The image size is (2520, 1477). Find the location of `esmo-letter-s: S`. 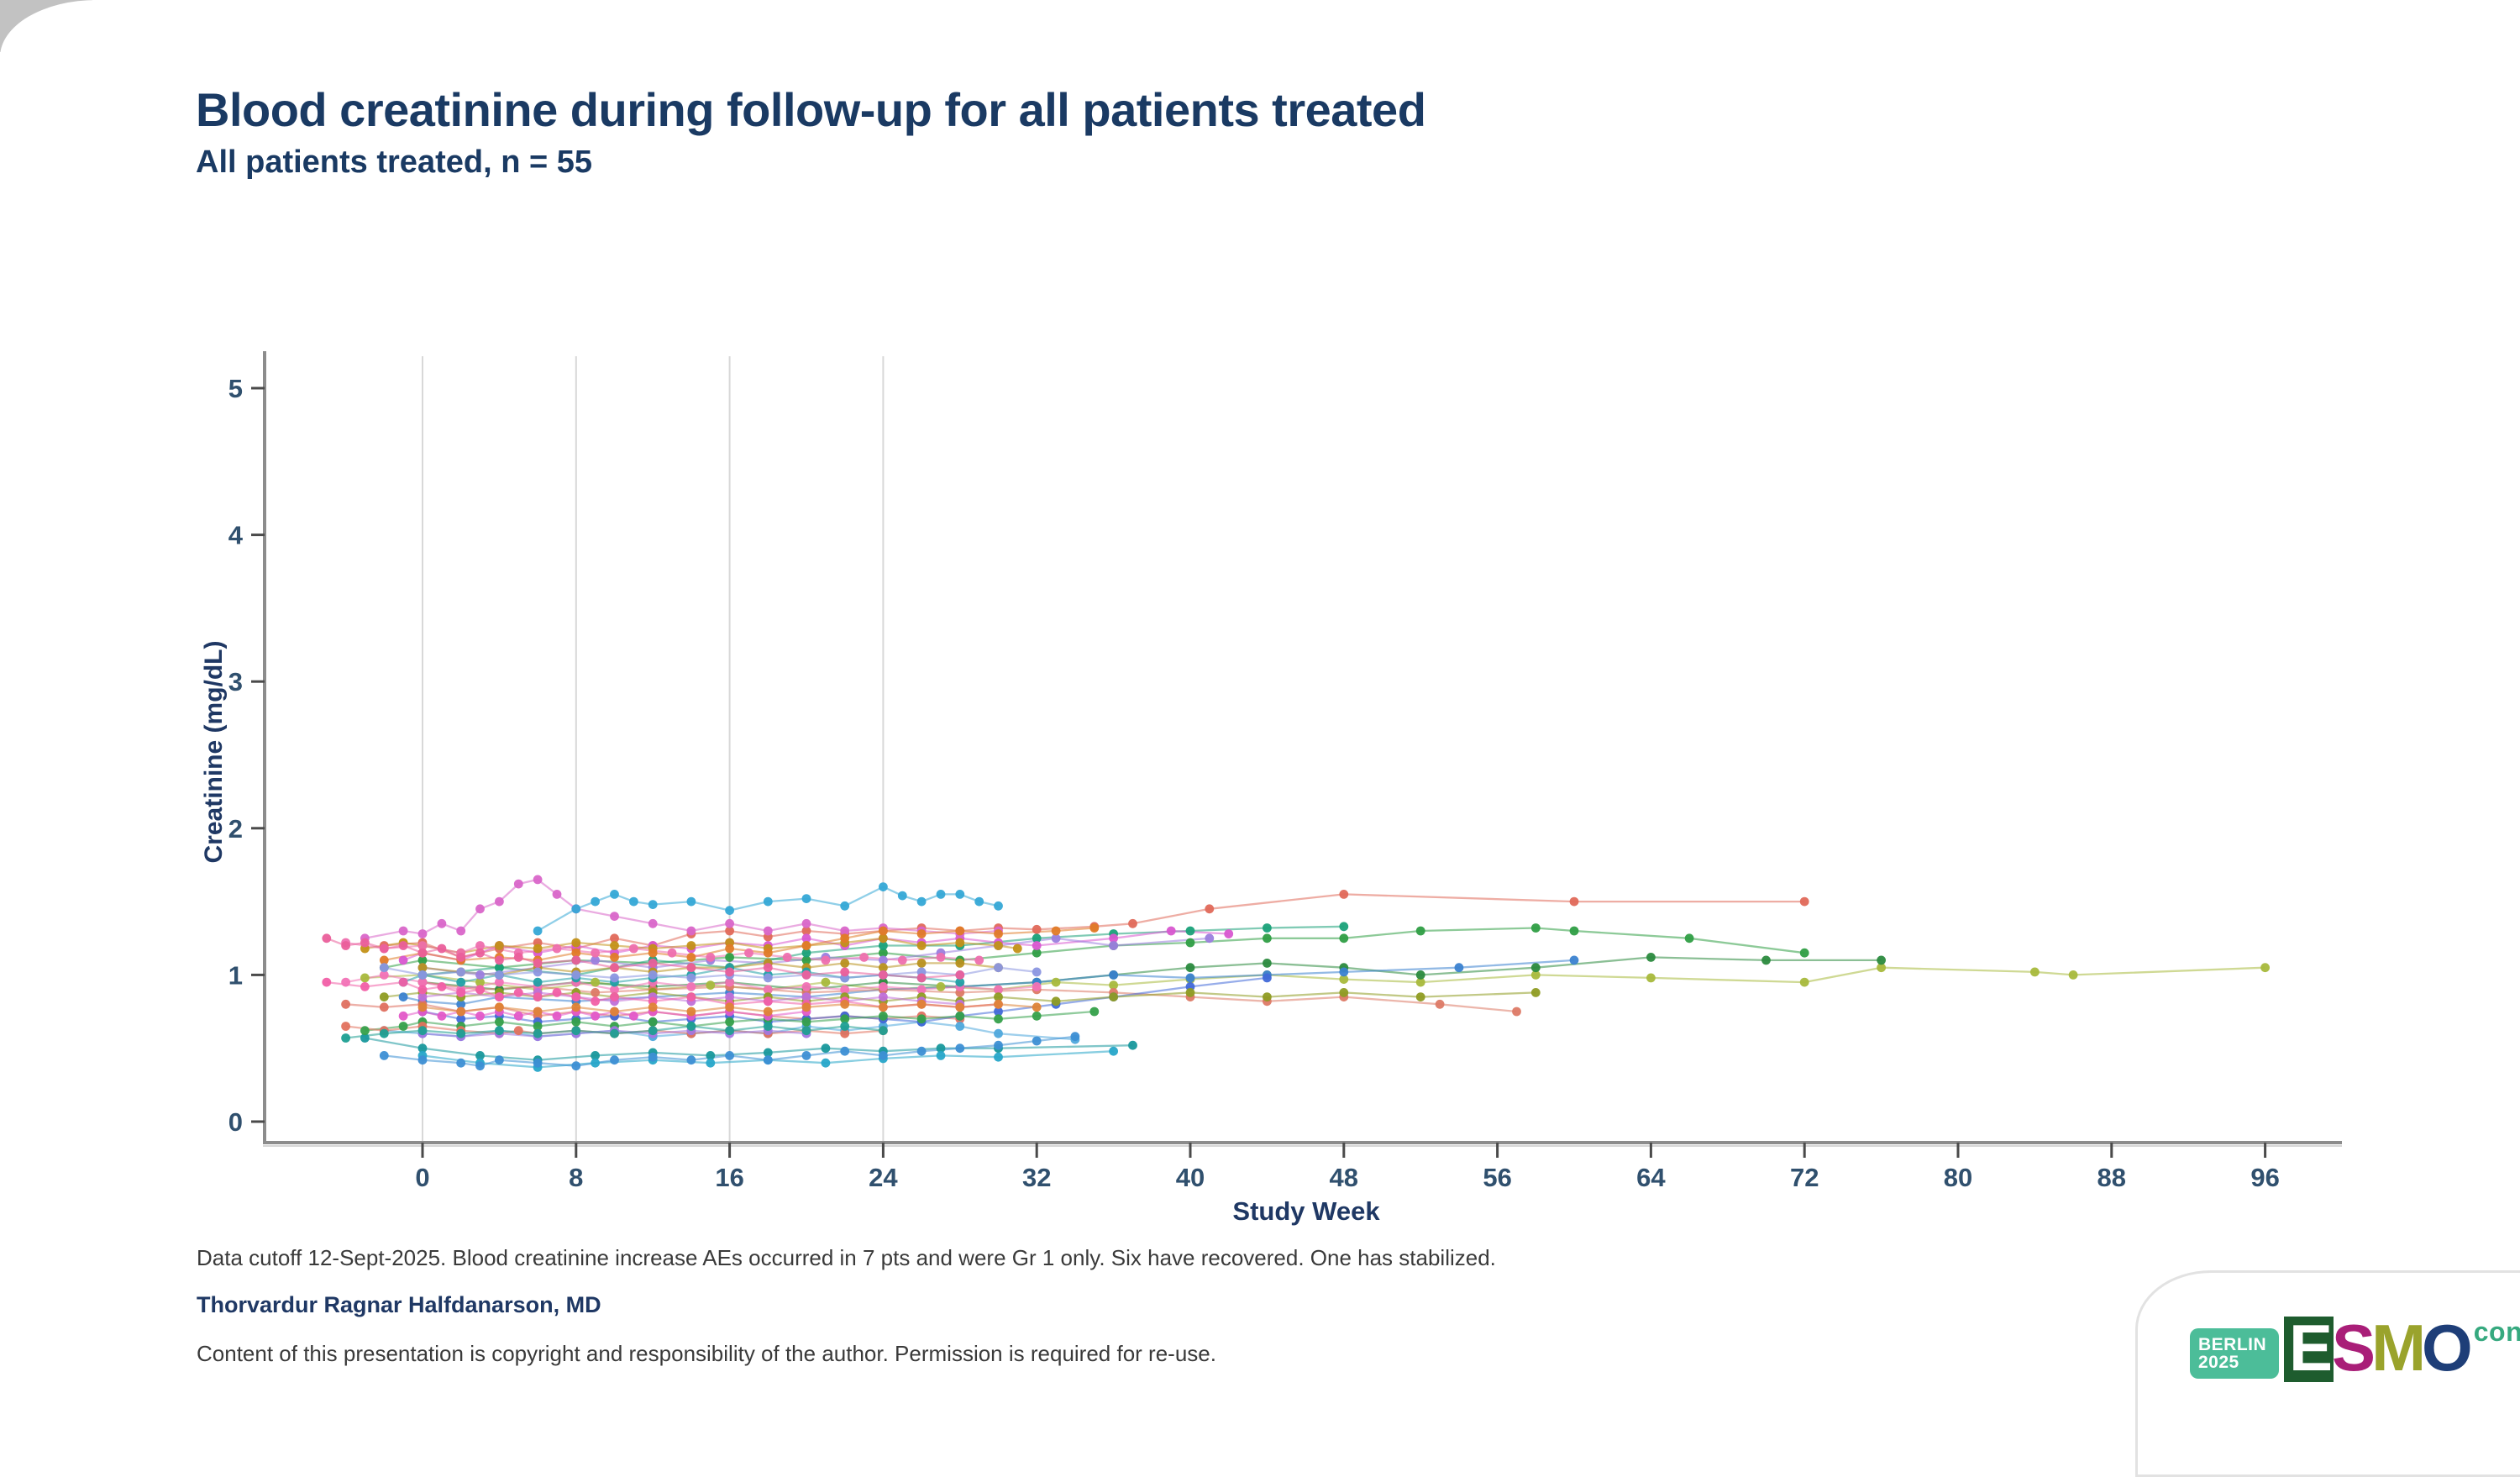

esmo-letter-s: S is located at coordinates (2354, 1348).